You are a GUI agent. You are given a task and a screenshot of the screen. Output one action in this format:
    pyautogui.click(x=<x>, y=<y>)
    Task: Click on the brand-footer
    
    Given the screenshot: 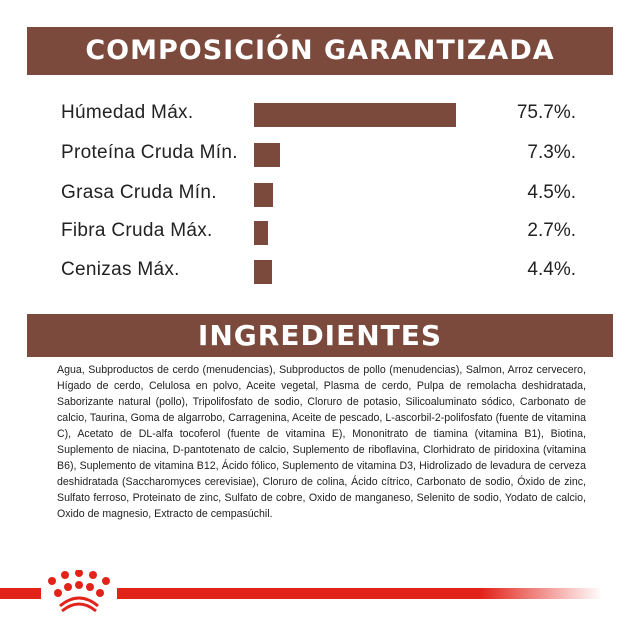 What is the action you would take?
    pyautogui.click(x=301, y=591)
    